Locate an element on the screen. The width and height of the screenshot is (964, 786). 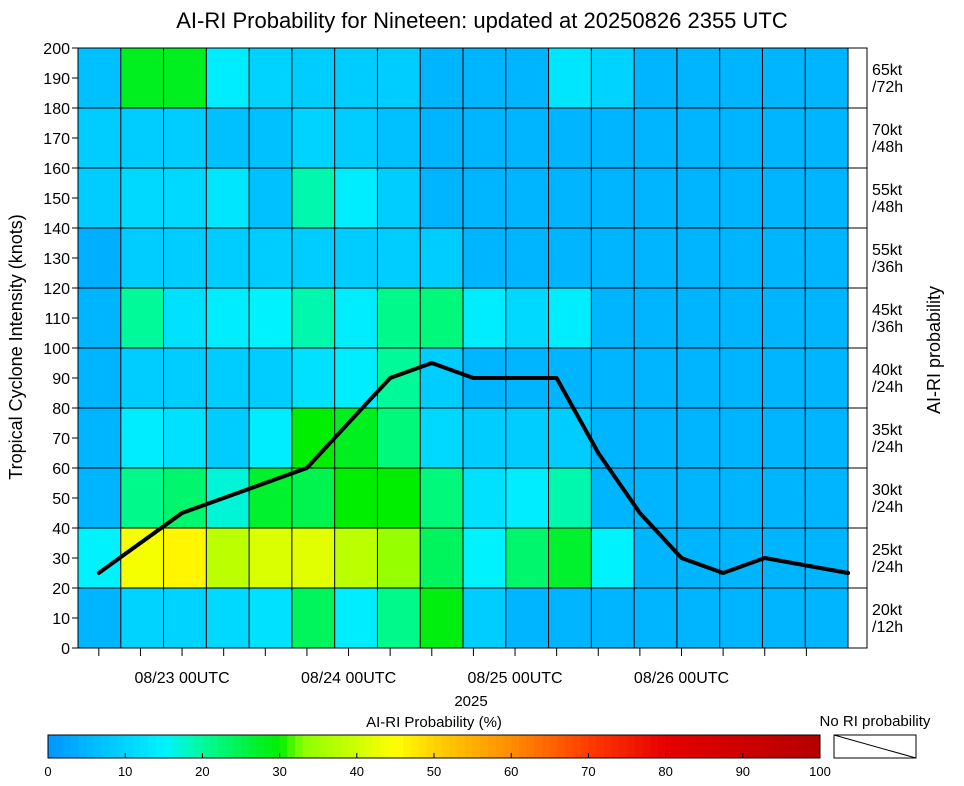
x-tick-label: 08/26 00UTC is located at coordinates (681, 678).